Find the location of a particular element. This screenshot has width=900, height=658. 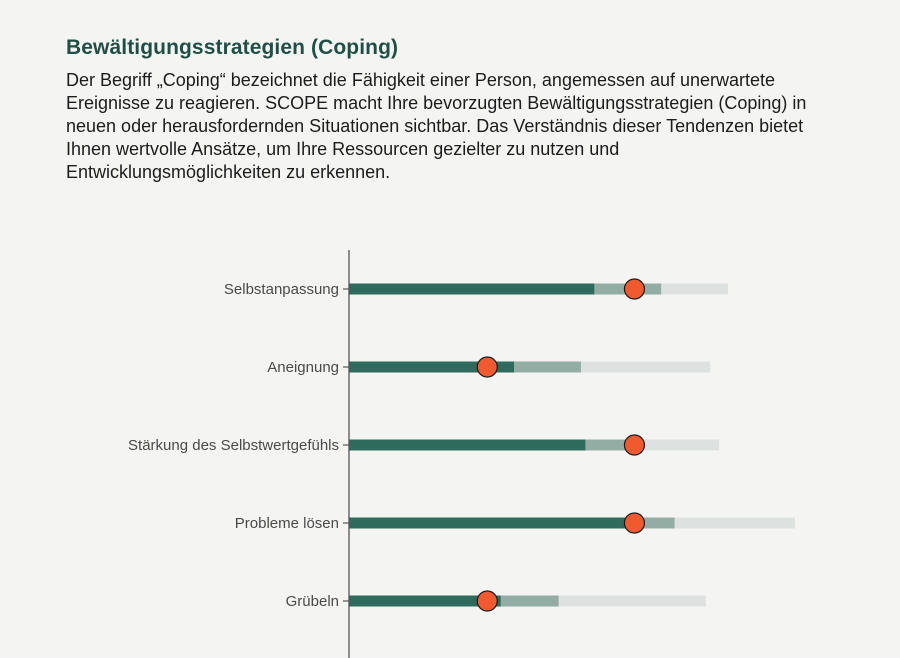

page-title: Bewältigungsstrategien (Coping) is located at coordinates (232, 47).